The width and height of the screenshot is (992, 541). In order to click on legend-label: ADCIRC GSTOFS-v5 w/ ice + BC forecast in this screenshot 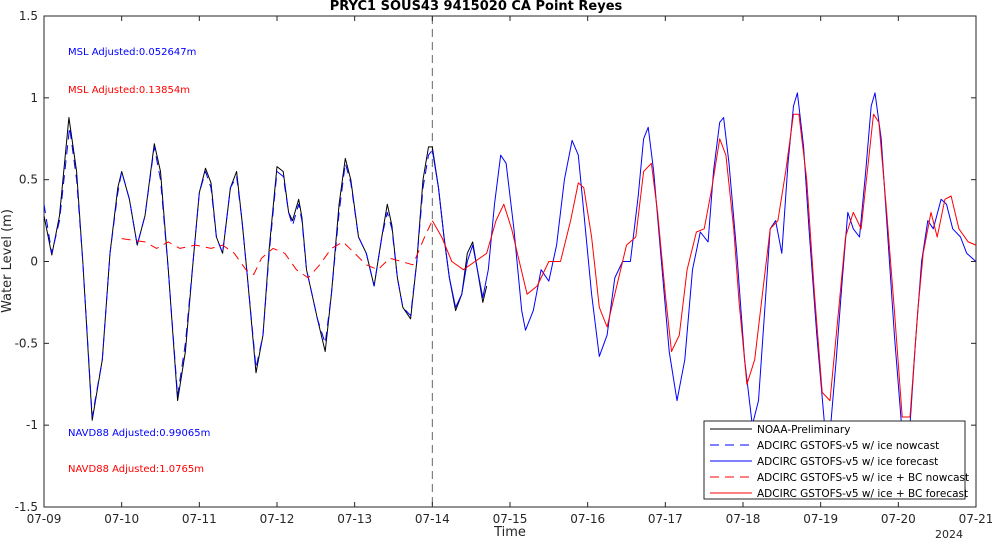, I will do `click(862, 494)`.